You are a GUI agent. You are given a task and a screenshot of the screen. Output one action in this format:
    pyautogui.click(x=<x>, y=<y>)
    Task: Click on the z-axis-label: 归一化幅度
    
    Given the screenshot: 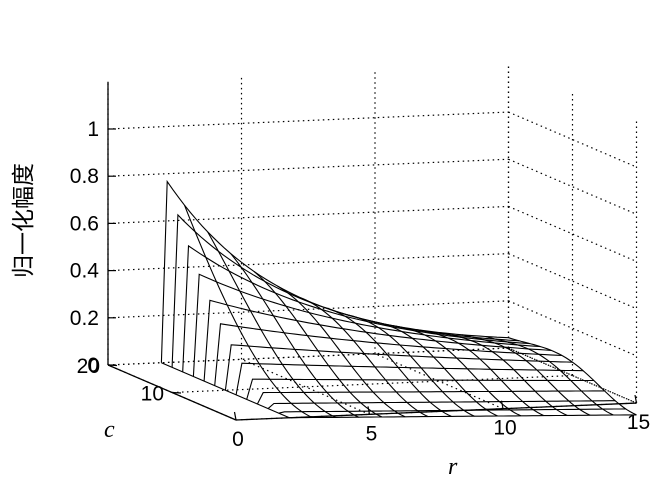 What is the action you would take?
    pyautogui.click(x=24, y=220)
    